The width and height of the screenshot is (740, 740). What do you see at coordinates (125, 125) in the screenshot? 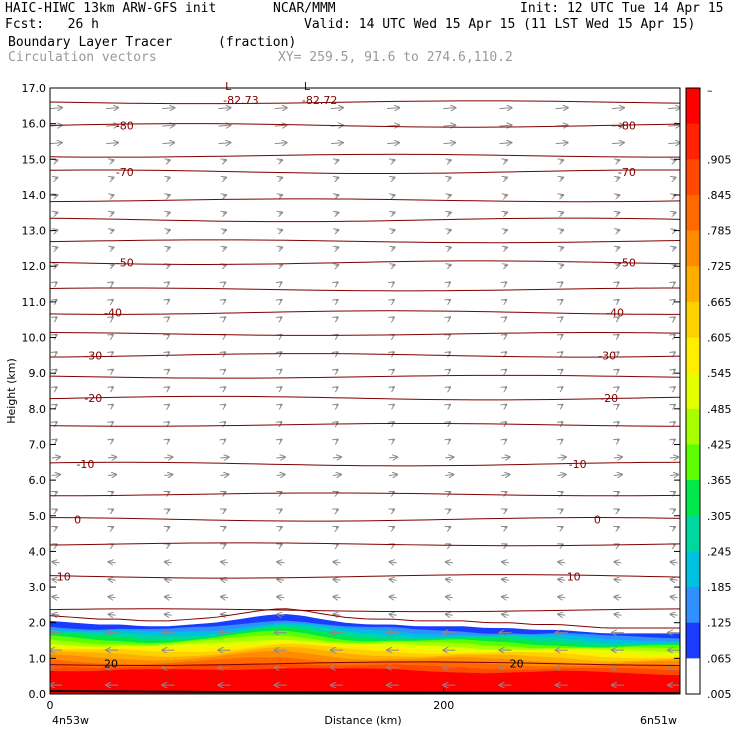
I see `contour-label: -80` at bounding box center [125, 125].